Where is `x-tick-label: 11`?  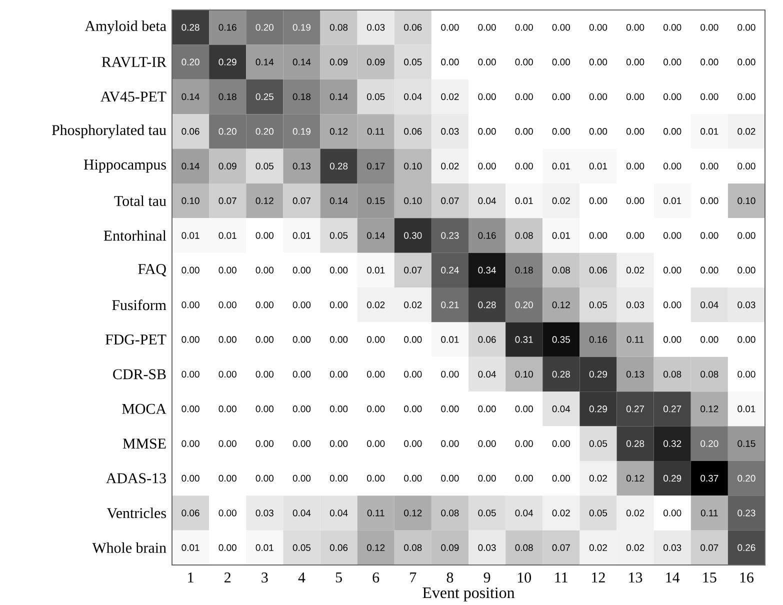
x-tick-label: 11 is located at coordinates (561, 577).